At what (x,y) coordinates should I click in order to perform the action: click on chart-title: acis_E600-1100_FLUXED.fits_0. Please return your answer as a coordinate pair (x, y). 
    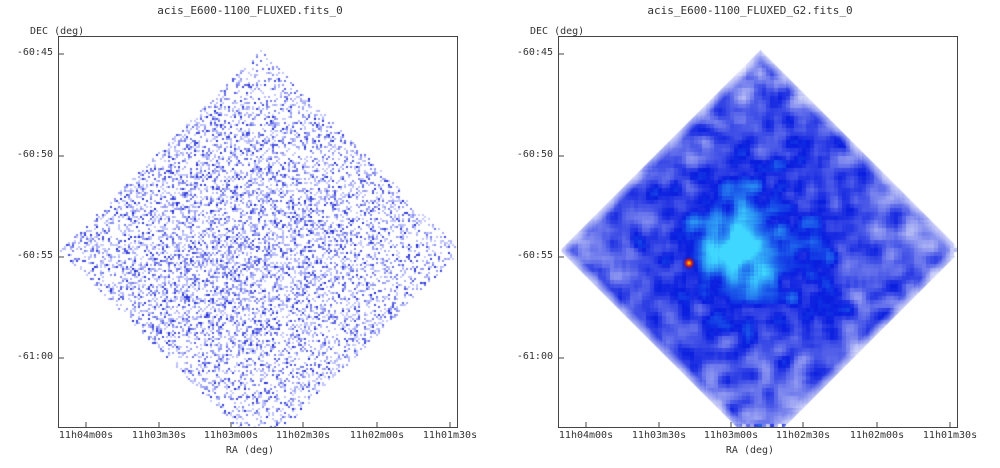
    Looking at the image, I should click on (250, 10).